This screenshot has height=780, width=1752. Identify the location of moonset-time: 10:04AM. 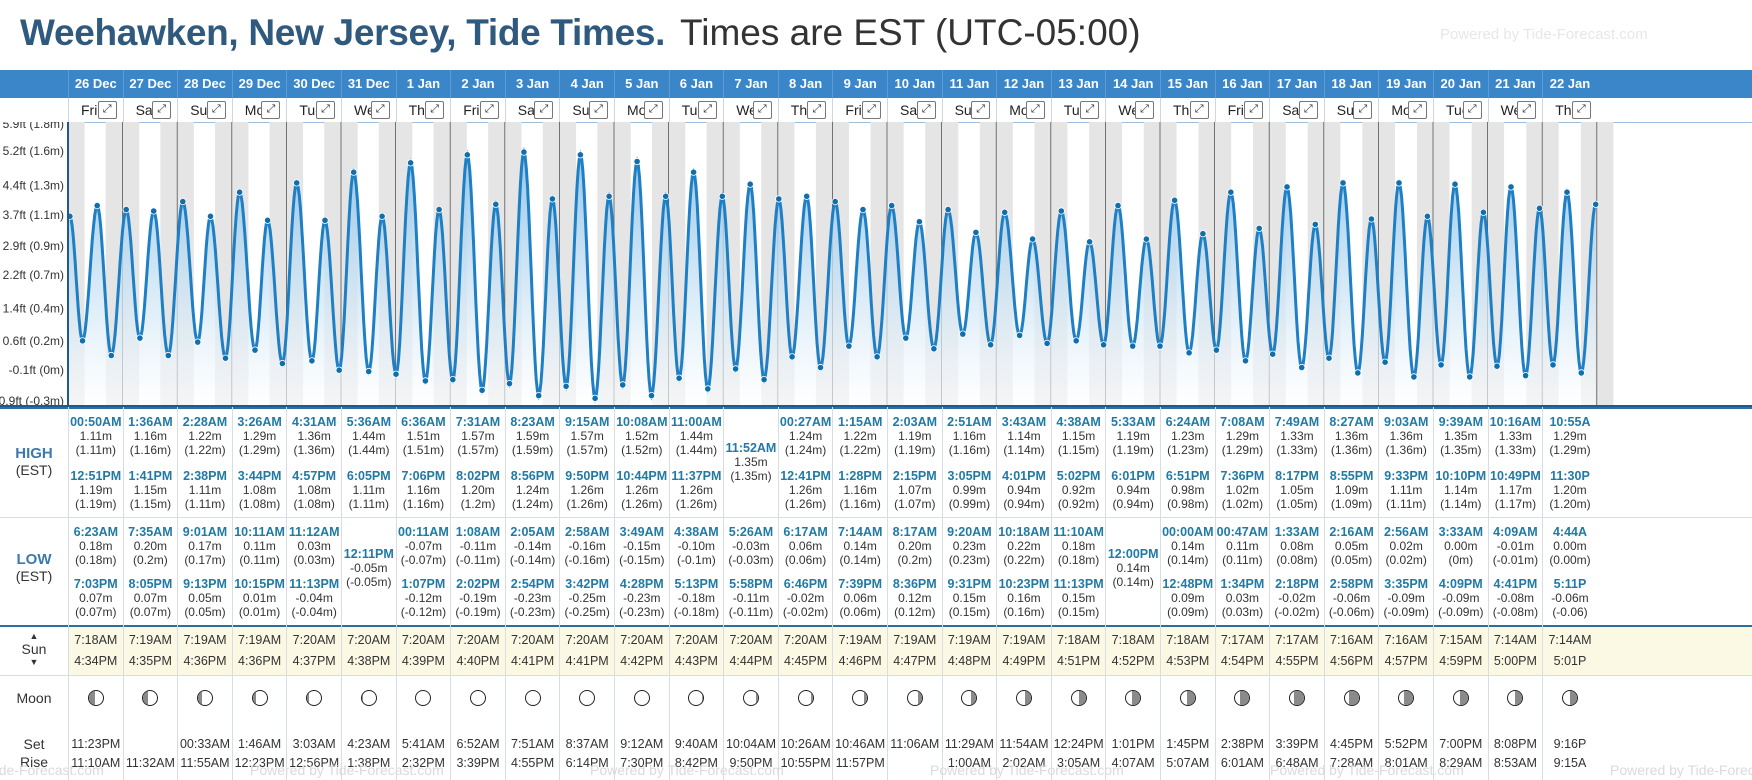
(750, 744).